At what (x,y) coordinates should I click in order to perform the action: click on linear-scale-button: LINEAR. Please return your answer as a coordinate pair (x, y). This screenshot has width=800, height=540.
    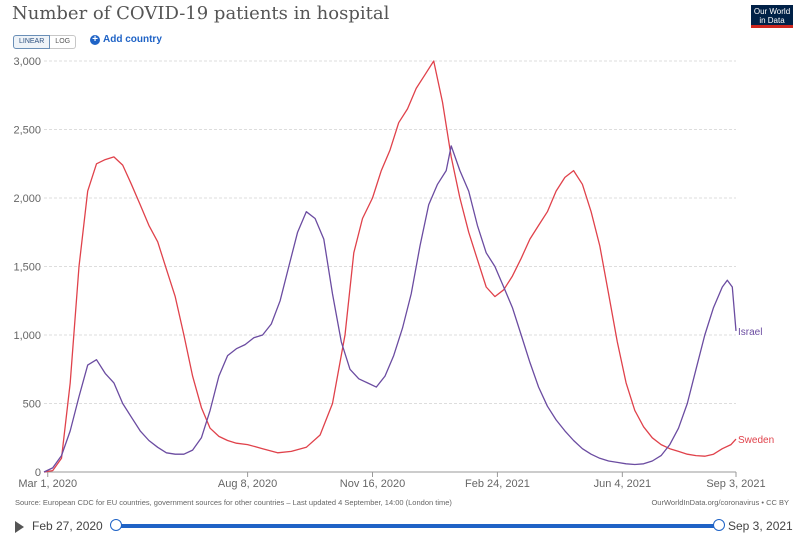
    Looking at the image, I should click on (32, 42).